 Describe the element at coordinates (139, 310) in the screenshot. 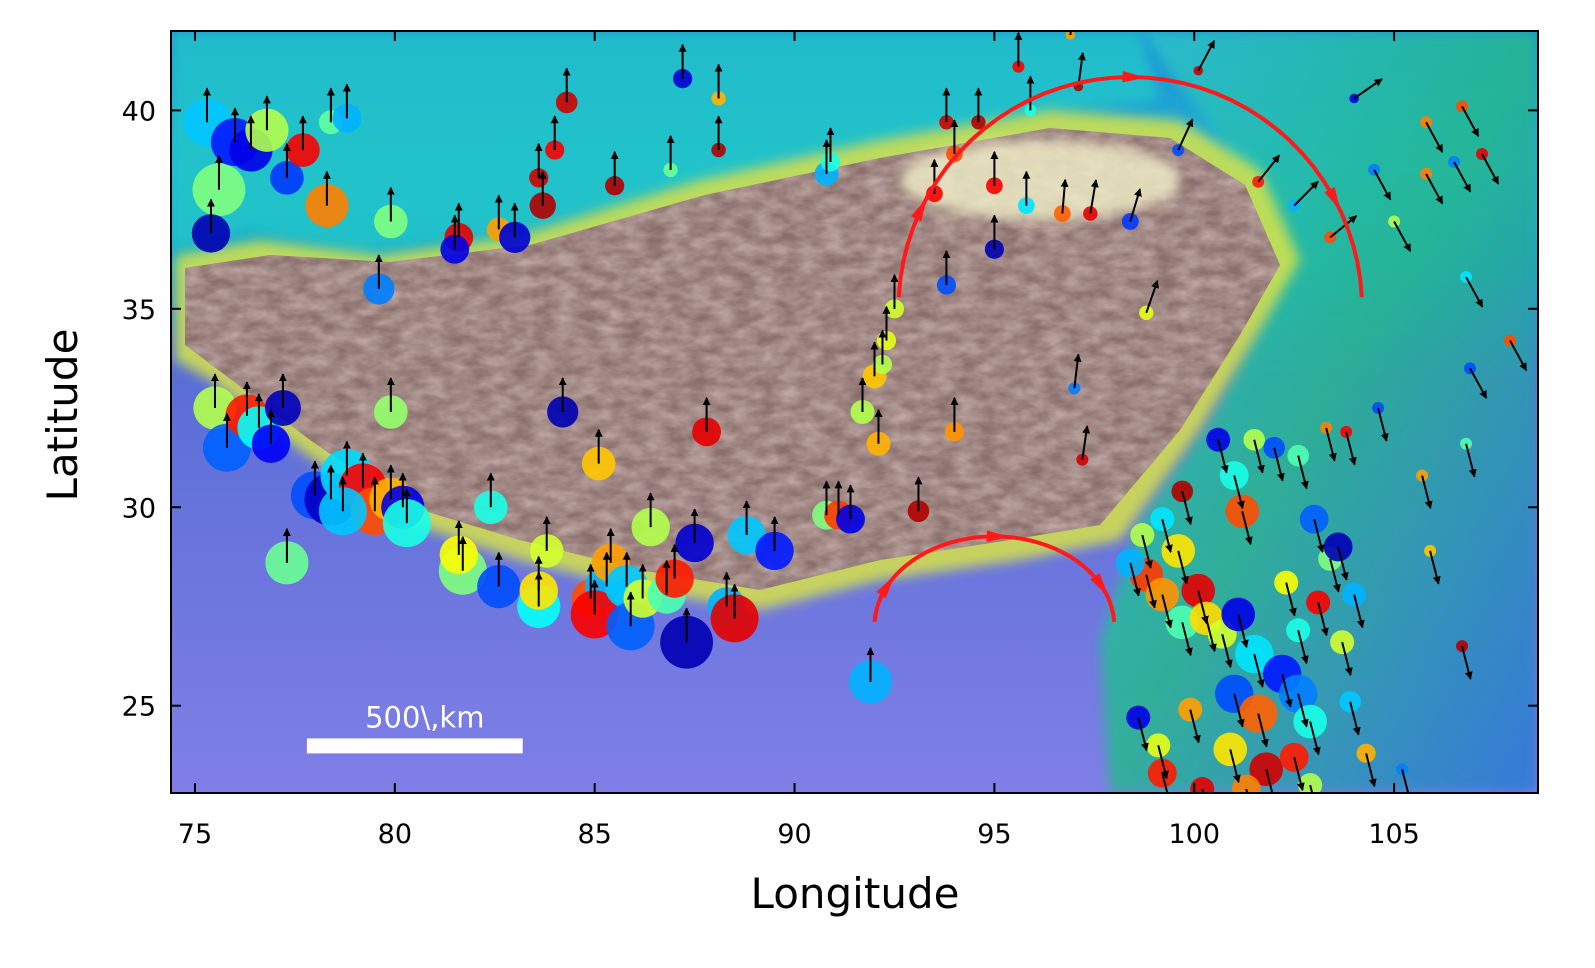

I see `y-tick-label: 35` at that location.